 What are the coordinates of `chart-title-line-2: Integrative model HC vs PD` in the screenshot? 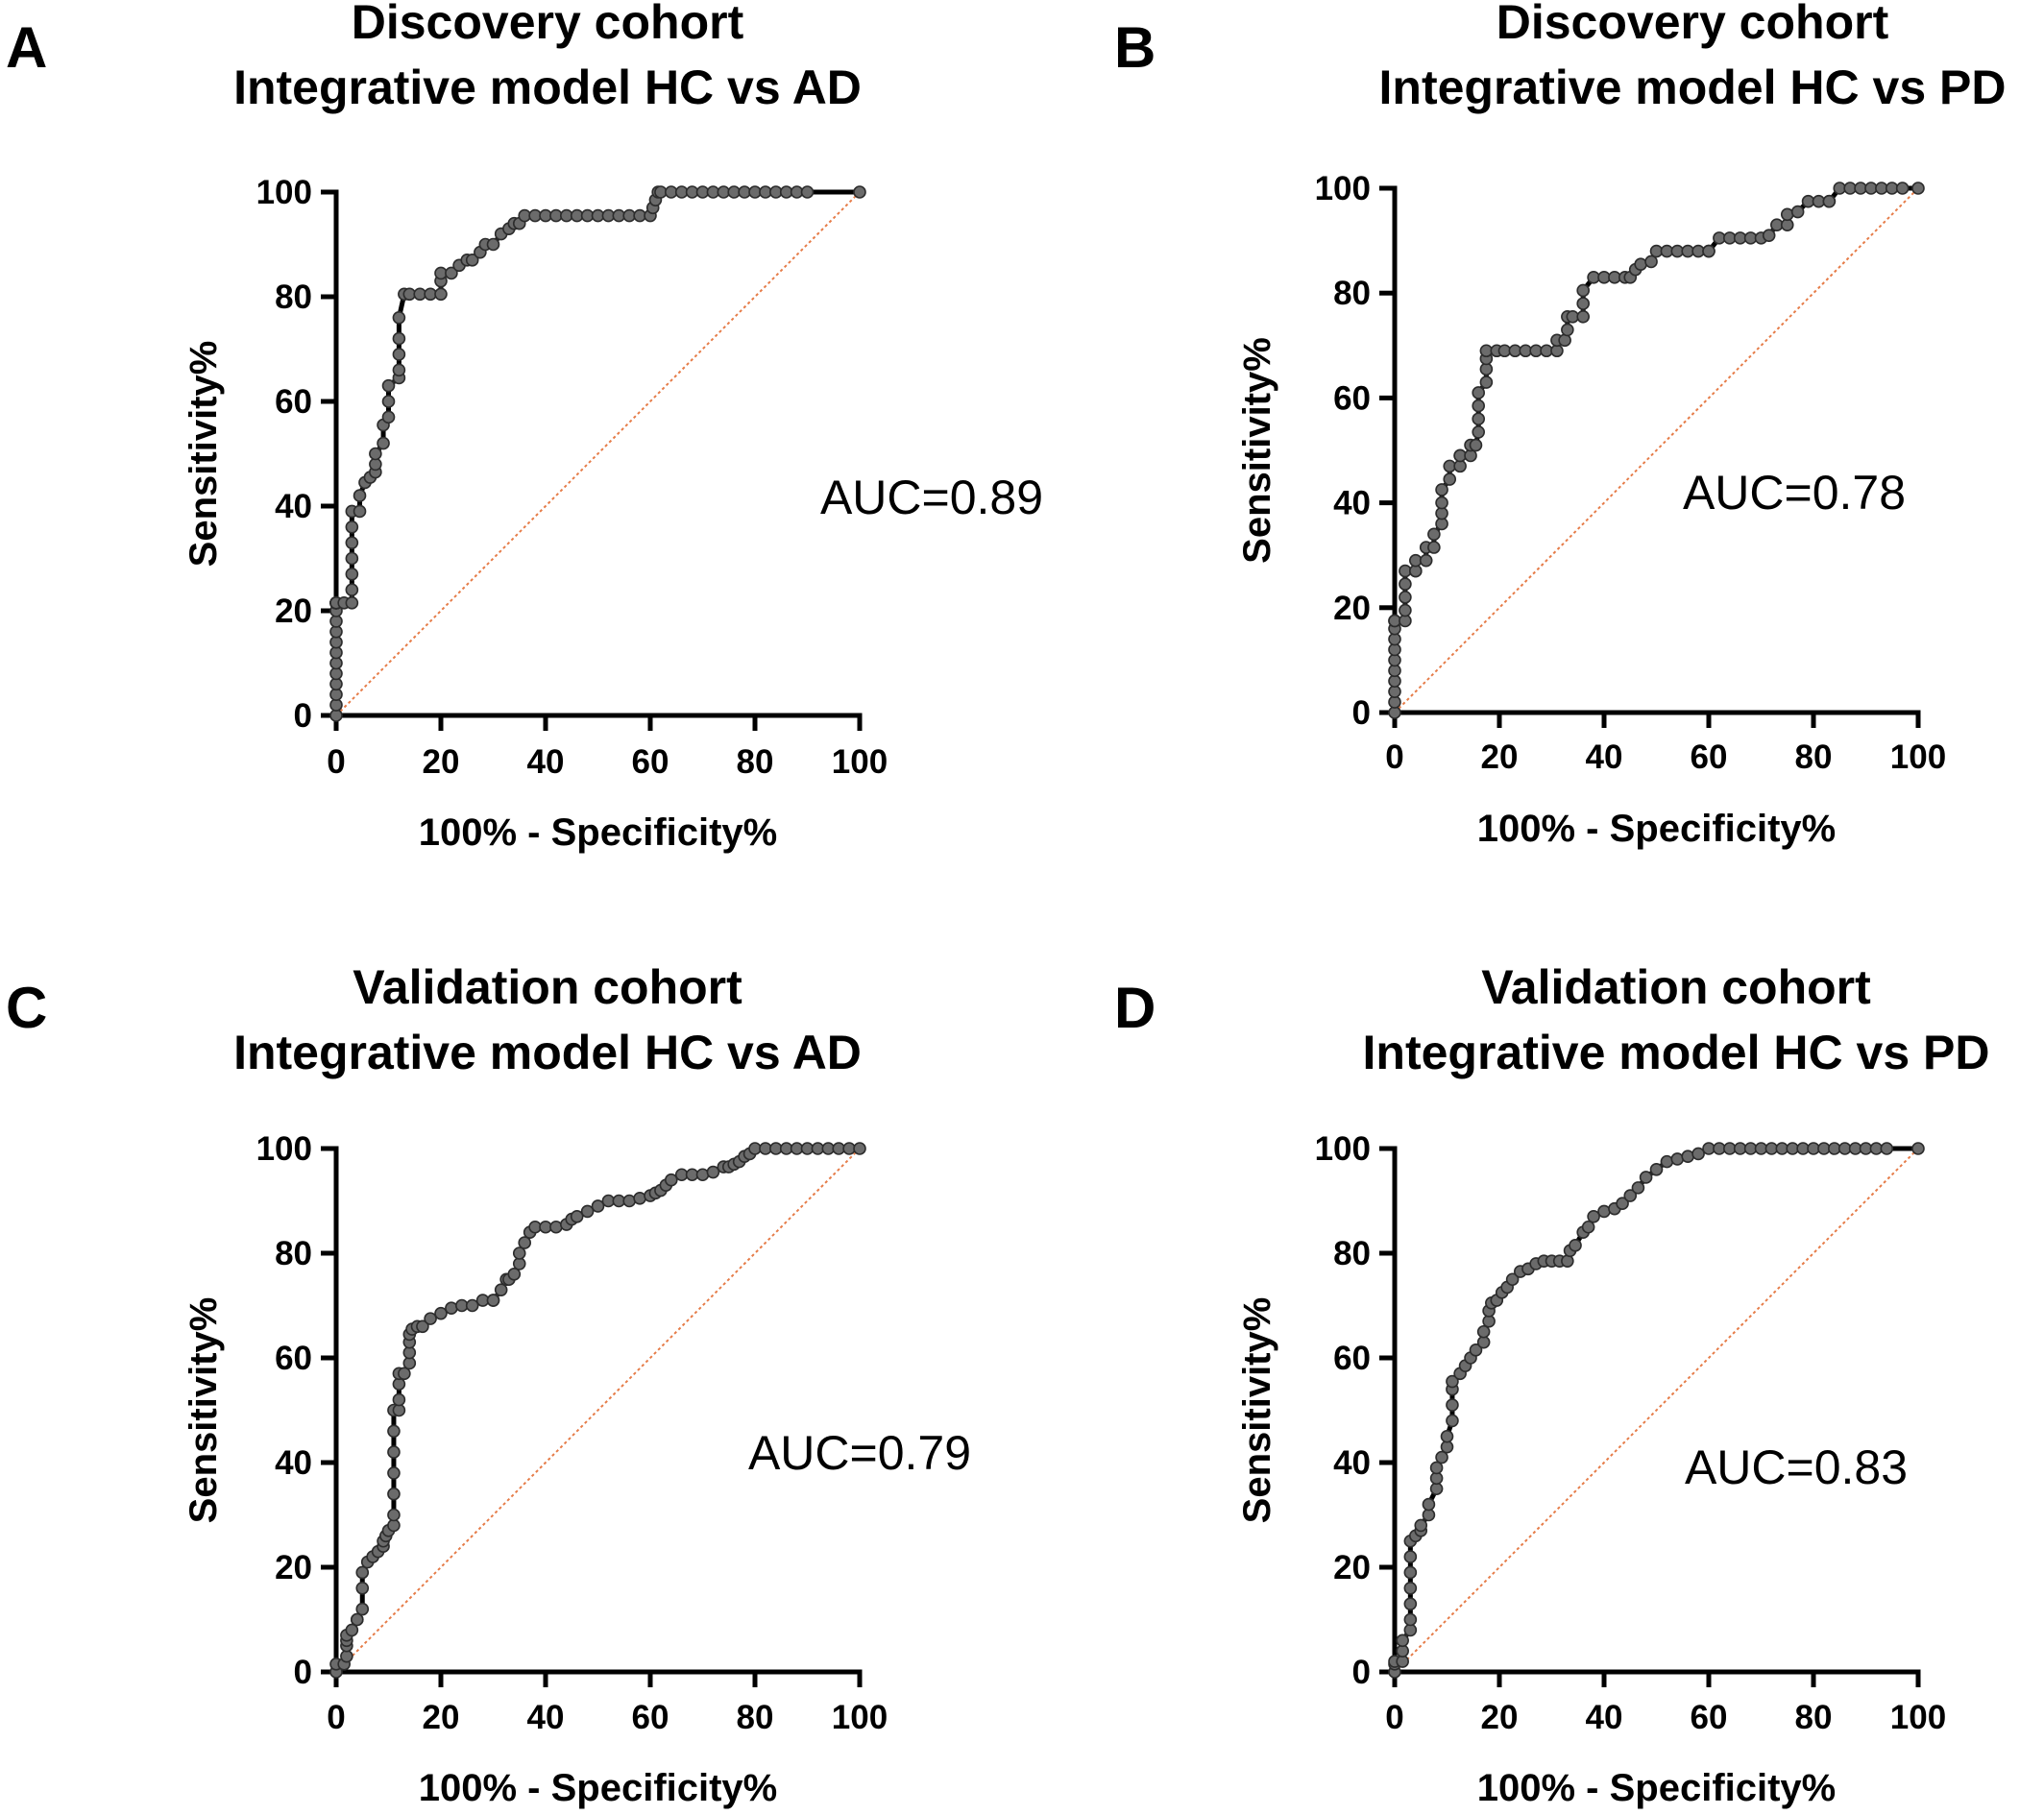 It's located at (1676, 1052).